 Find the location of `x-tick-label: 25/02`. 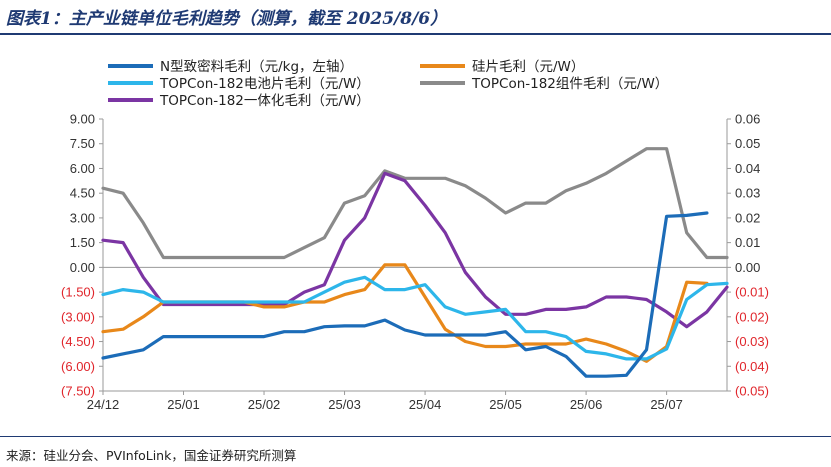

x-tick-label: 25/02 is located at coordinates (264, 404).